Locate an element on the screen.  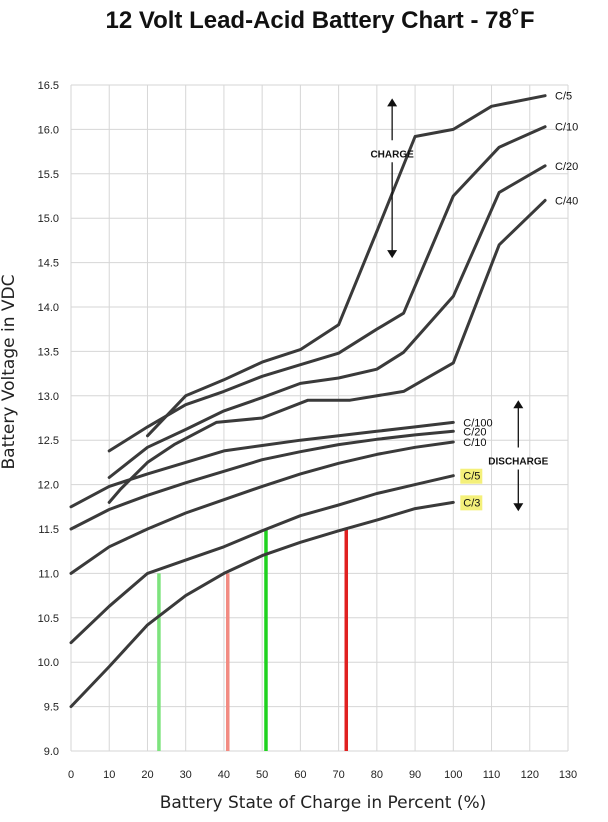
annotation-label: DISCHARGE is located at coordinates (518, 462).